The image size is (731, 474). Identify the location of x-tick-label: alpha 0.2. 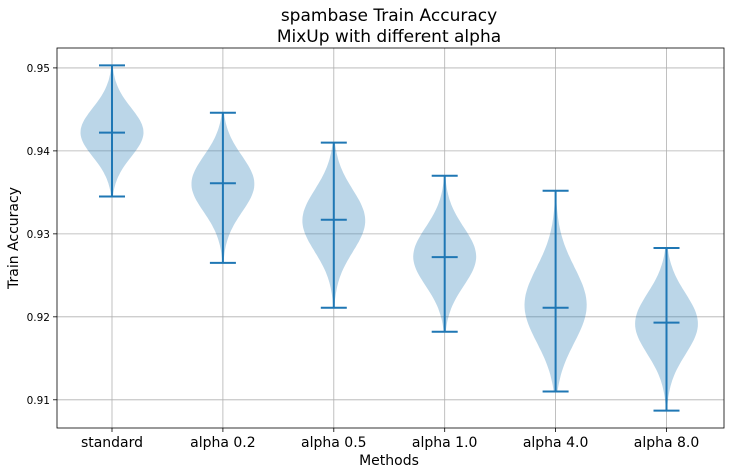
(223, 443).